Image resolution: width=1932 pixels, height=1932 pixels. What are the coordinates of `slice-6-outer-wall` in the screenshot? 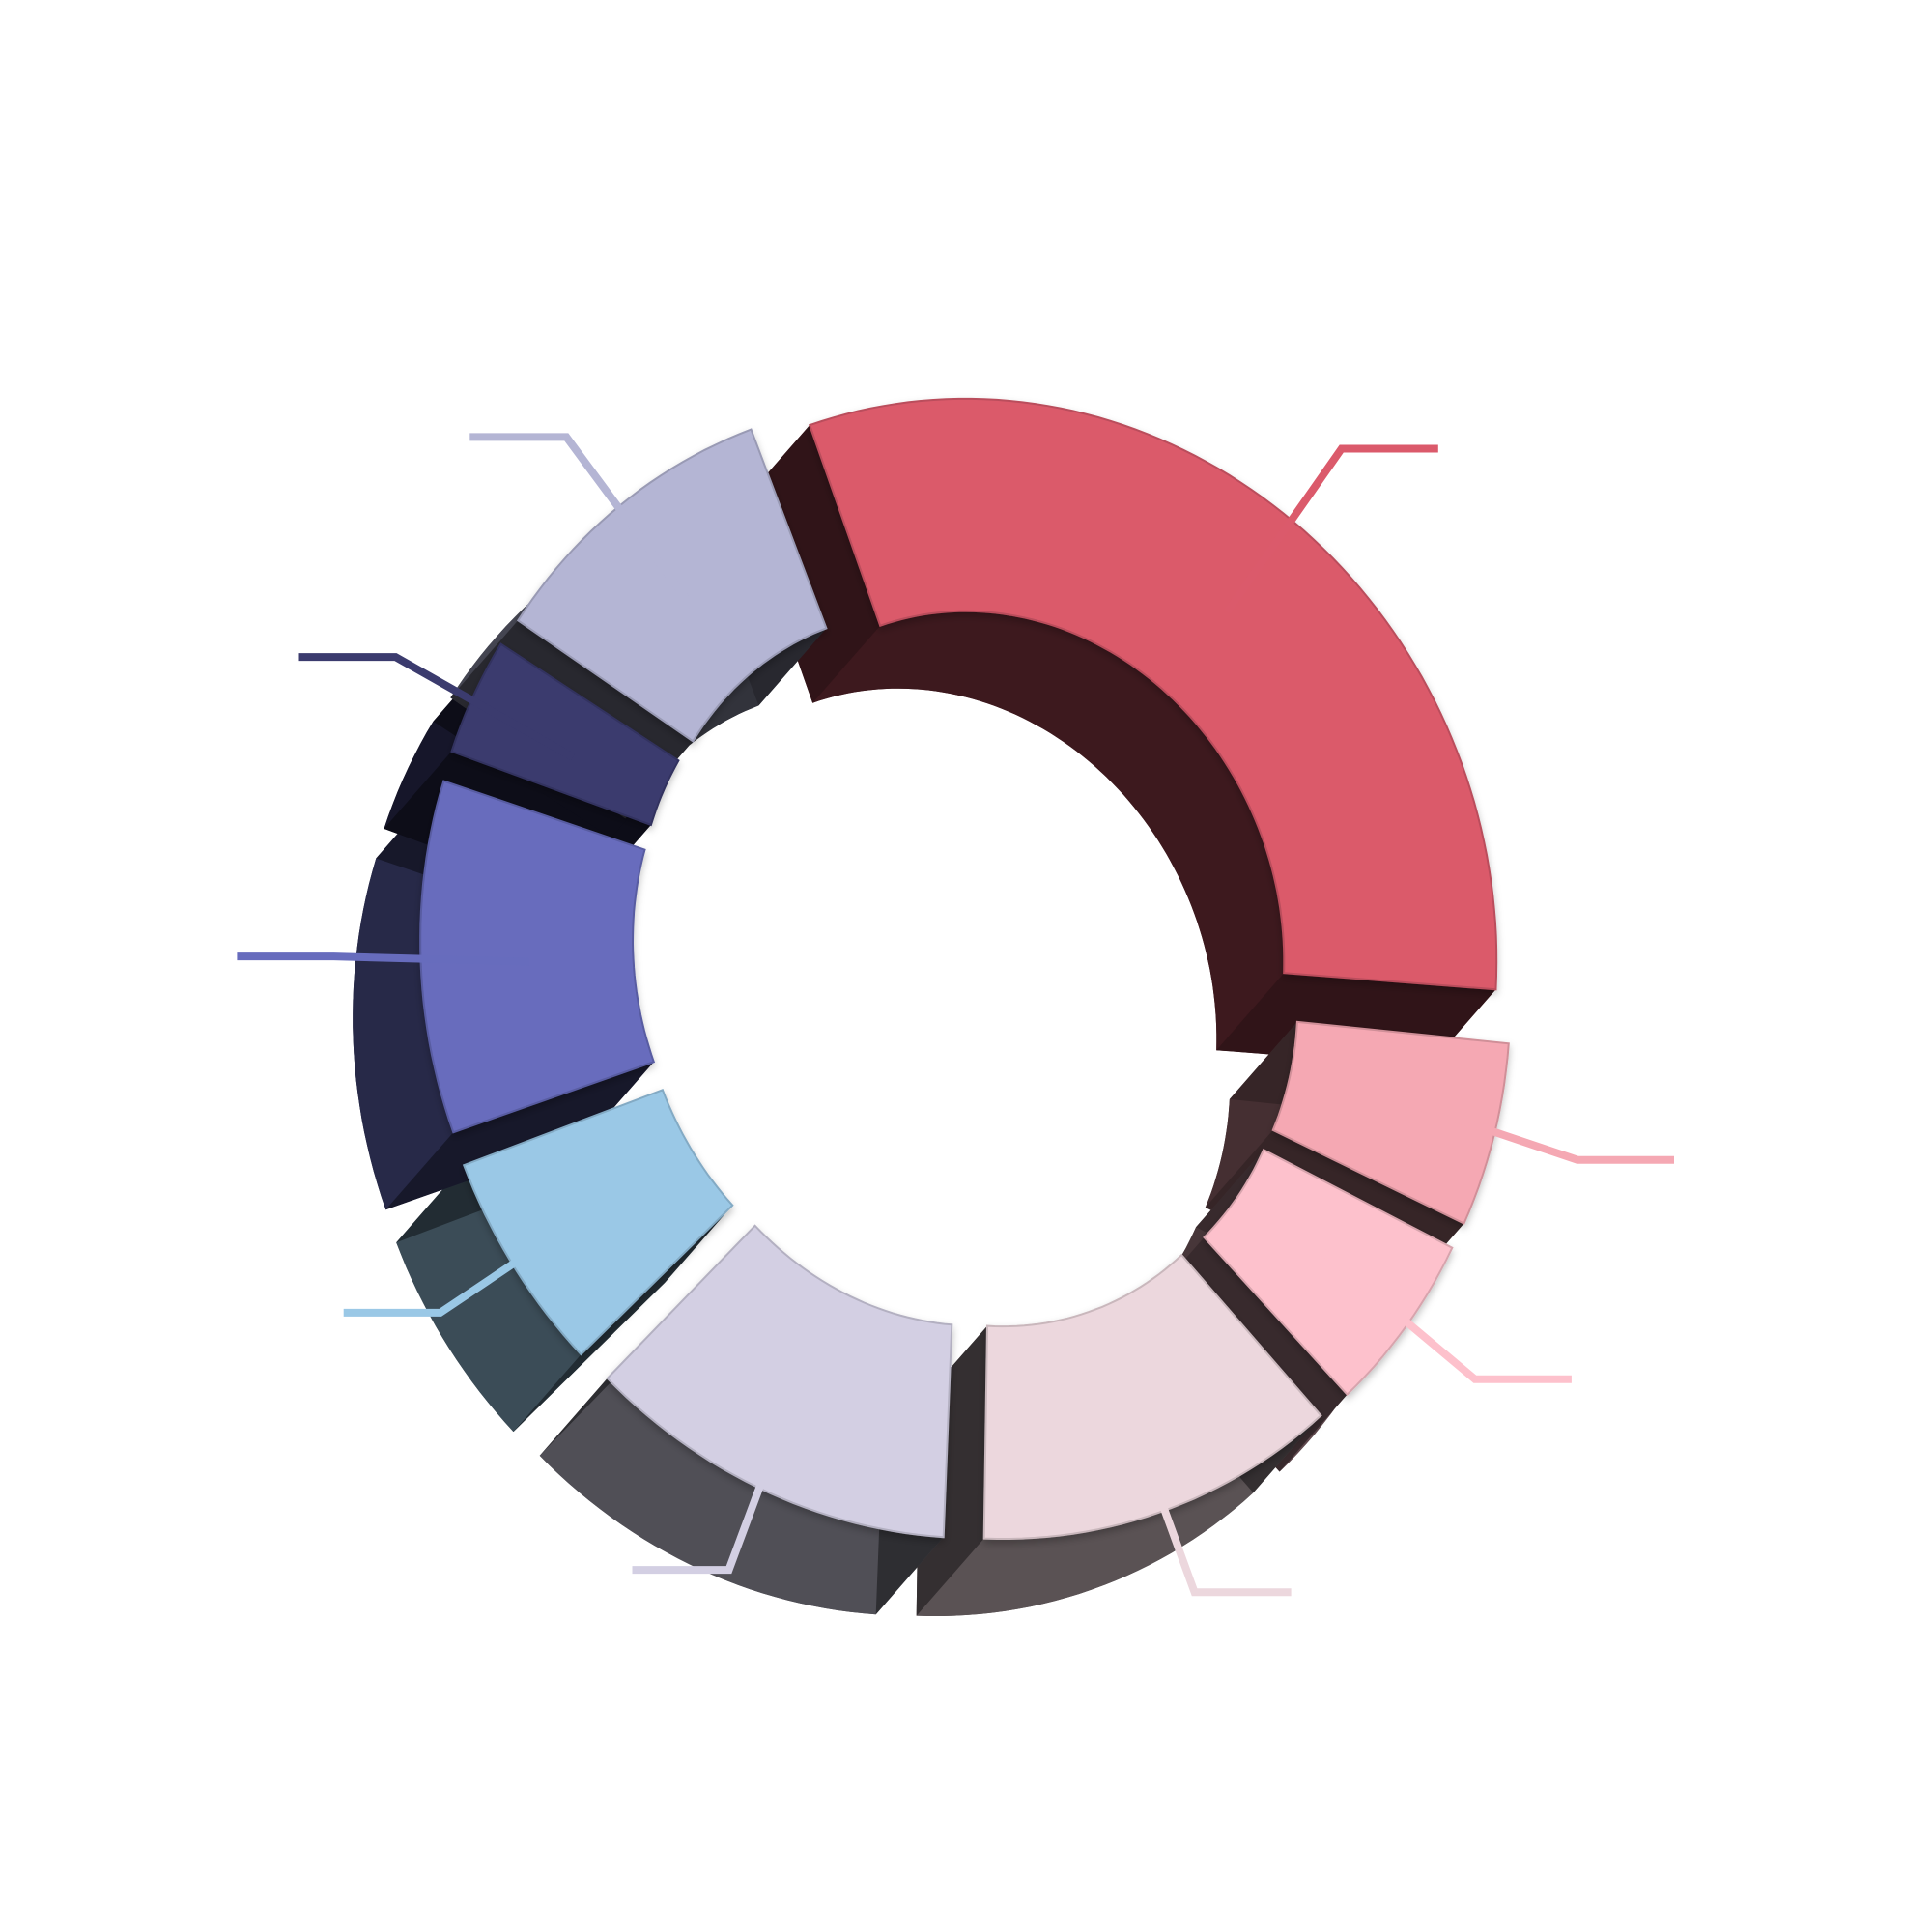 It's located at (489, 1299).